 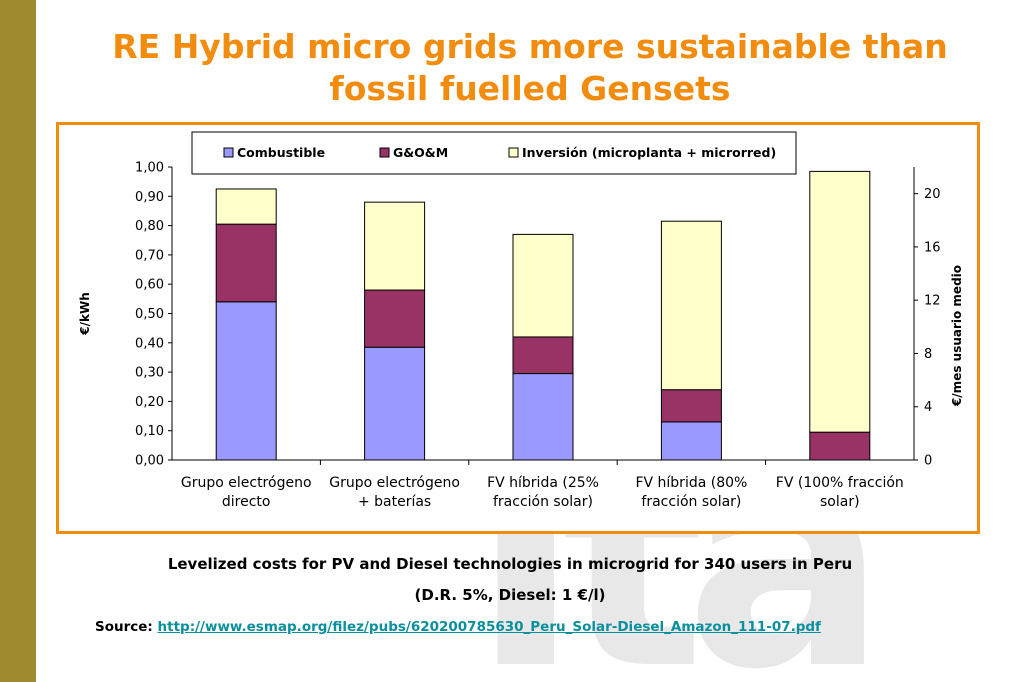 I want to click on side-accent-bar, so click(x=18, y=341).